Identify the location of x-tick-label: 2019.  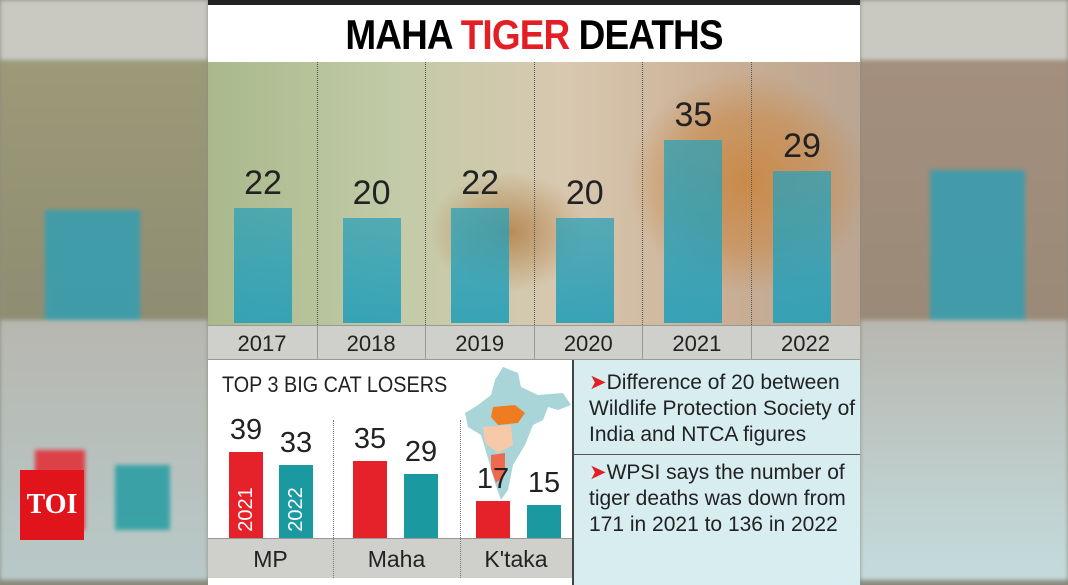
(479, 344).